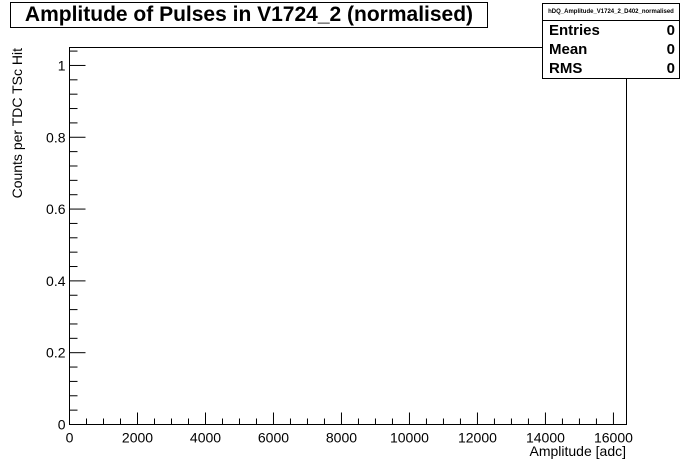 This screenshot has width=696, height=472. What do you see at coordinates (409, 438) in the screenshot?
I see `x-tick-label: 10000` at bounding box center [409, 438].